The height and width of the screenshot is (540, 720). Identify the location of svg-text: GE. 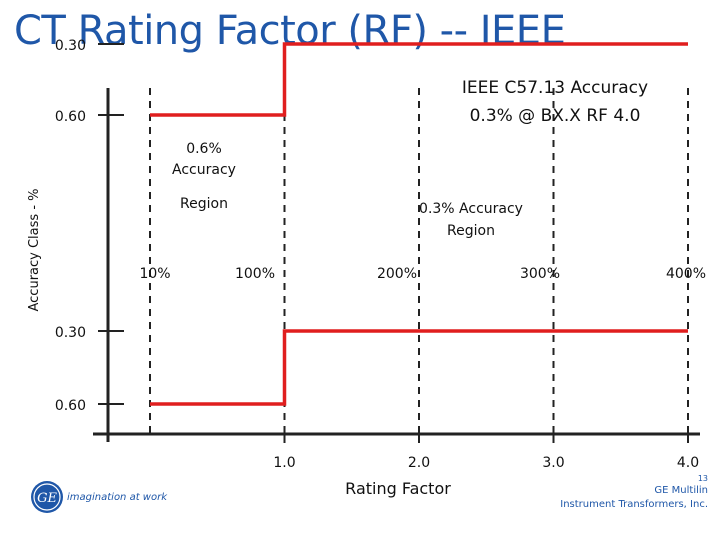
(47, 498).